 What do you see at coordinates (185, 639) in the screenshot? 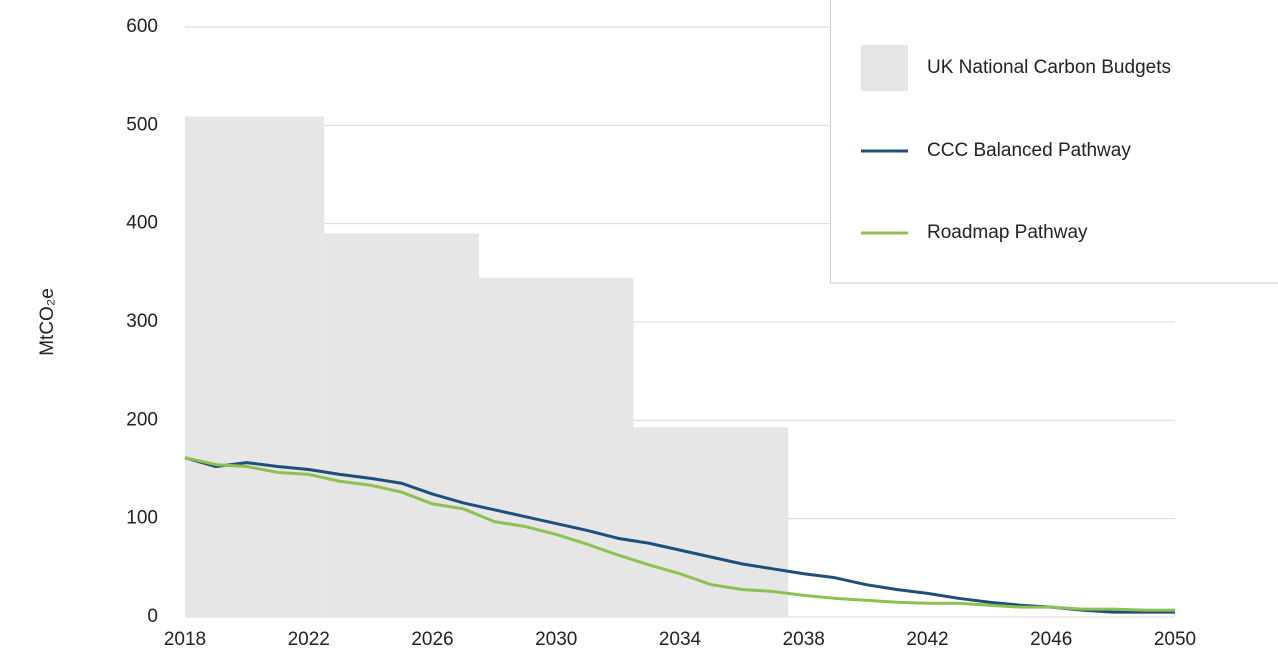
I see `x-tick-label: 2018` at bounding box center [185, 639].